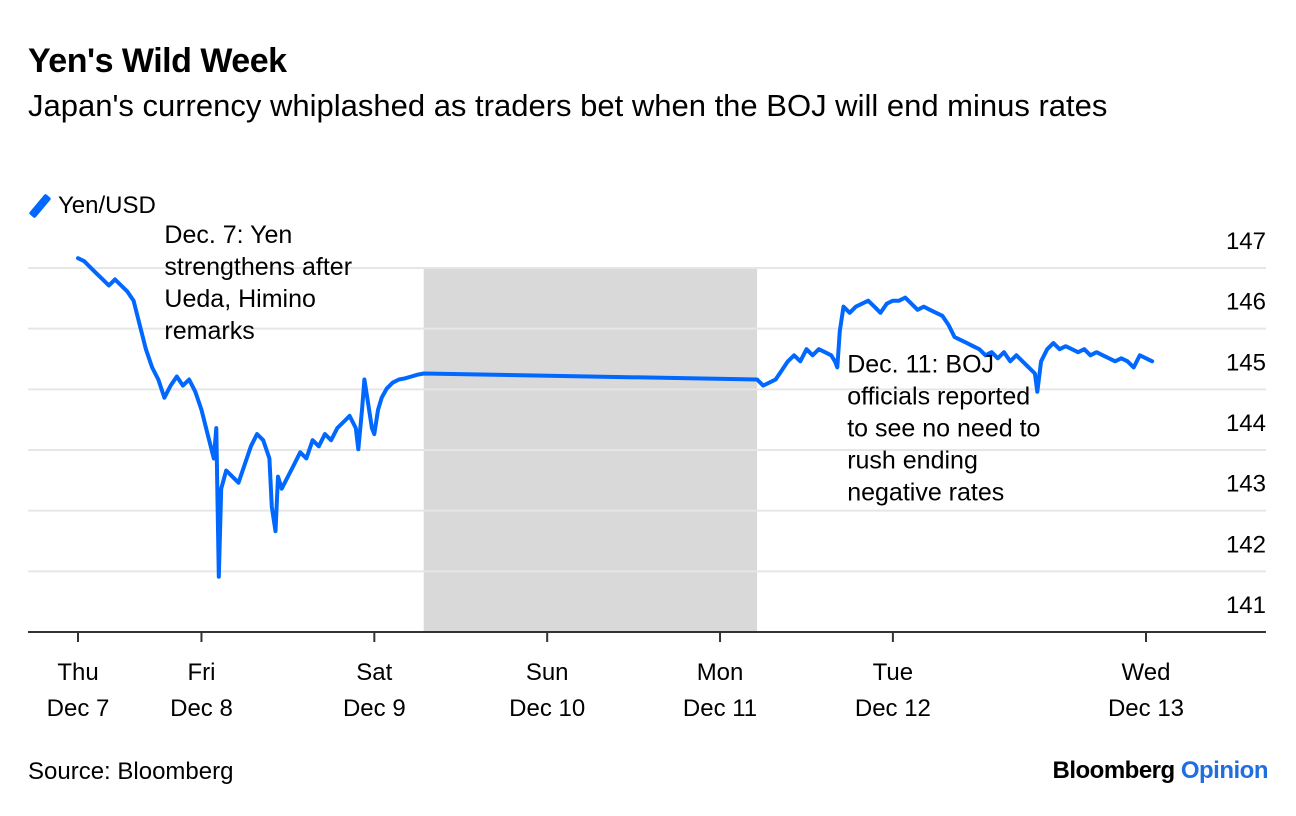 Image resolution: width=1296 pixels, height=816 pixels. What do you see at coordinates (1246, 241) in the screenshot?
I see `y-tick-label: 147` at bounding box center [1246, 241].